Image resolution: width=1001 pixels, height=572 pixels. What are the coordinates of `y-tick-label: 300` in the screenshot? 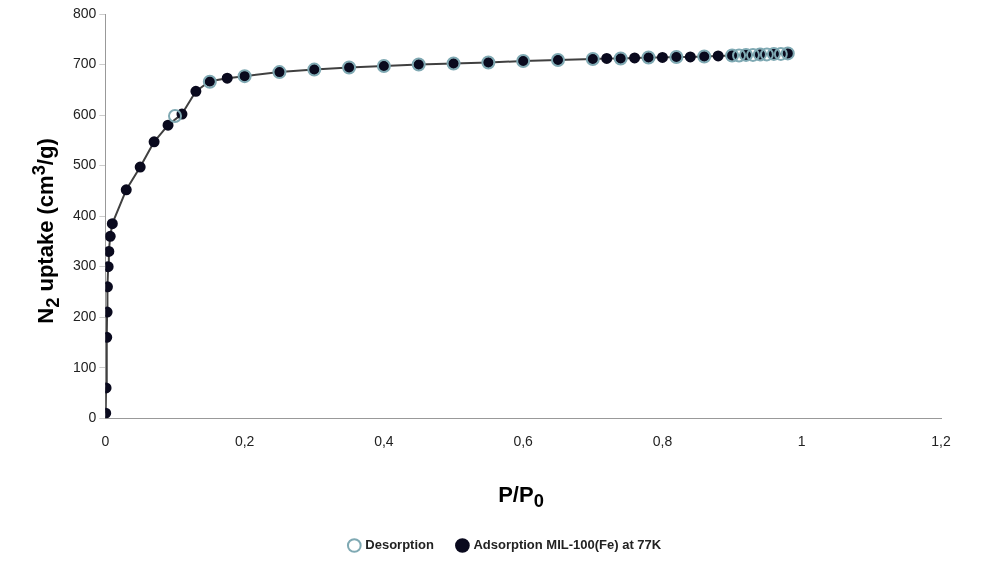 It's located at (85, 265).